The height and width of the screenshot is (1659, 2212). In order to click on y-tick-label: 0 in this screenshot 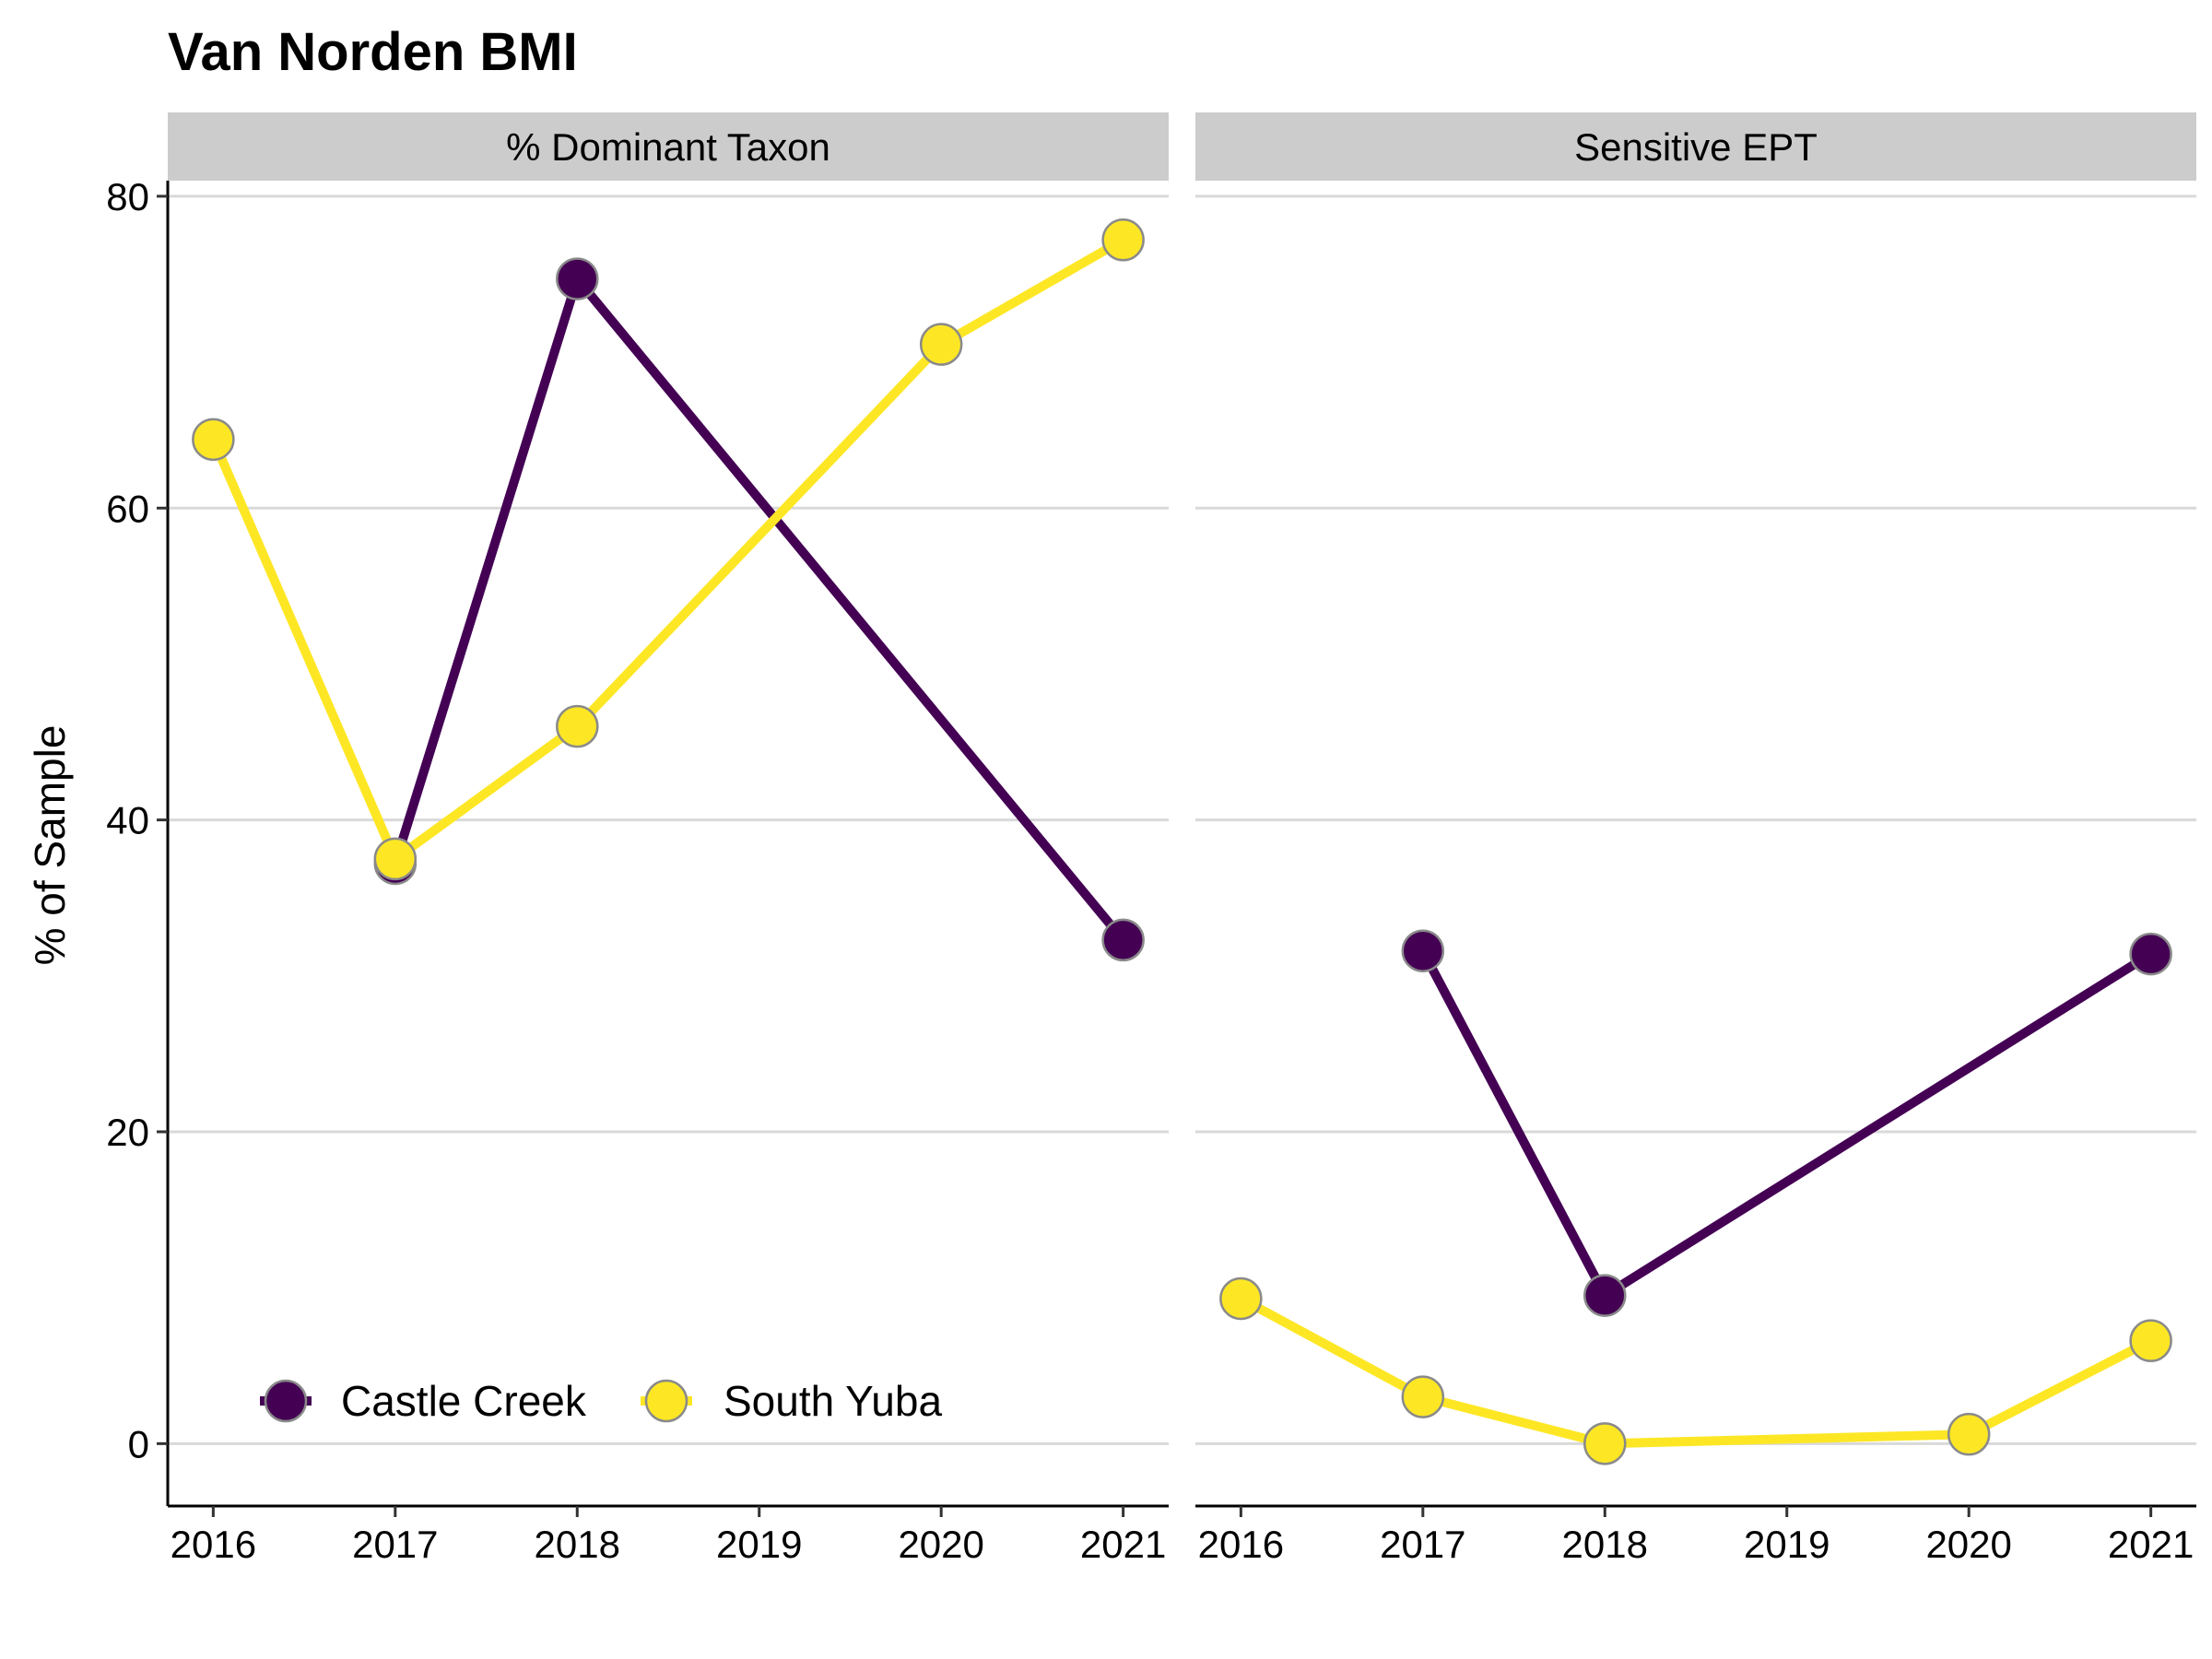, I will do `click(138, 1443)`.